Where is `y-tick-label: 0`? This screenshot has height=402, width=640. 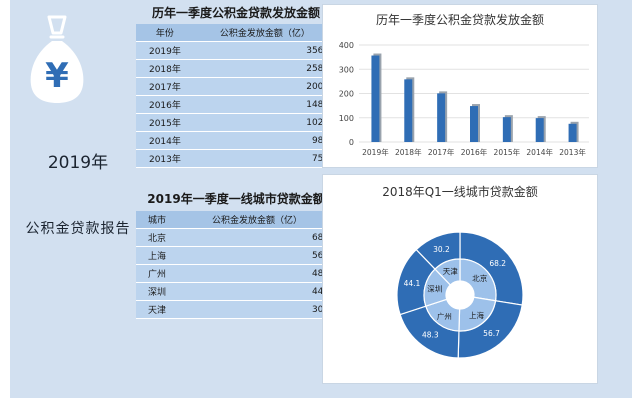 y-tick-label: 0 is located at coordinates (351, 142).